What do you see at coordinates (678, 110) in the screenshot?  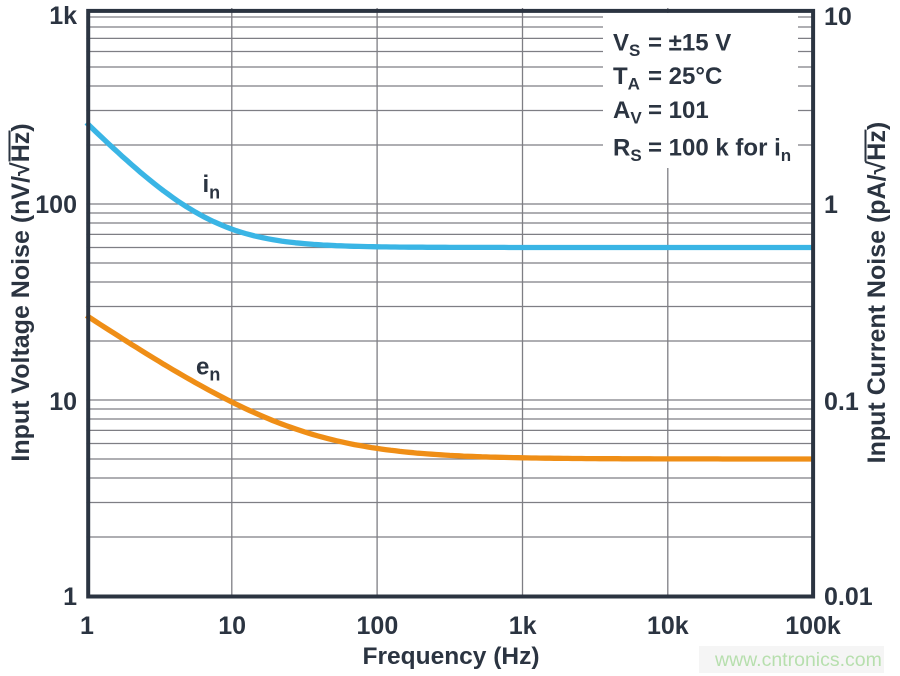 I see `svg-text: = 101` at bounding box center [678, 110].